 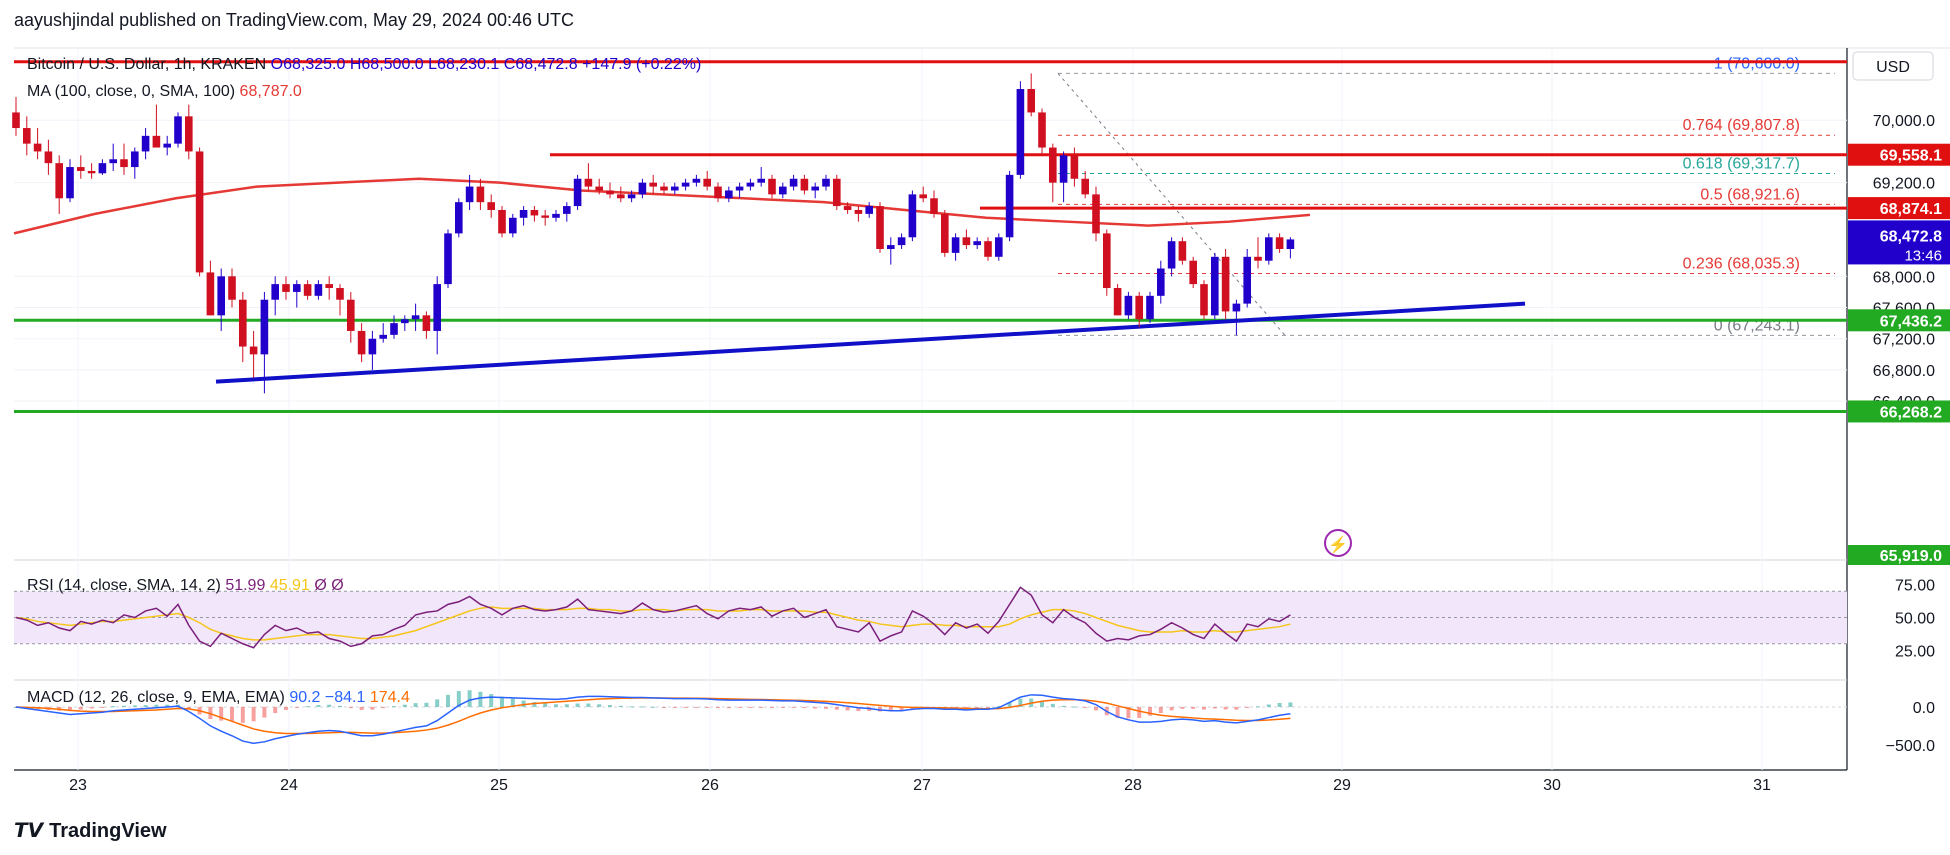 What do you see at coordinates (1911, 156) in the screenshot?
I see `level-tag-label: 69,558.1` at bounding box center [1911, 156].